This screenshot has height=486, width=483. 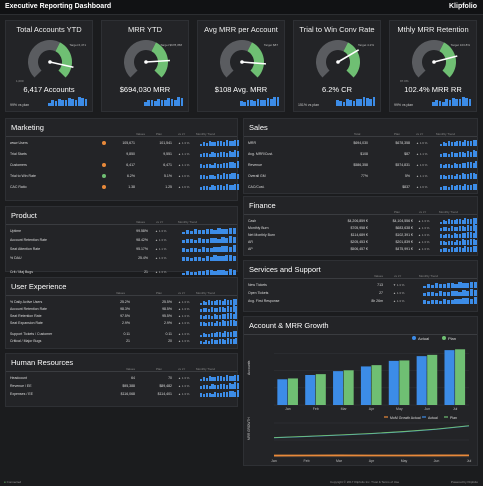 What do you see at coordinates (124, 341) in the screenshot?
I see `table-row: Critical / Major Bugs 21 20 ▲ 1.3 %` at bounding box center [124, 341].